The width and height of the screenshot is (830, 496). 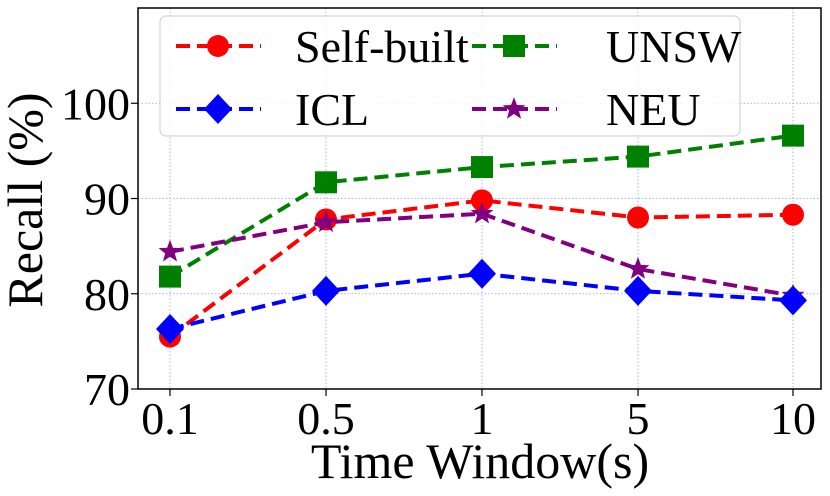 What do you see at coordinates (326, 418) in the screenshot?
I see `x-tick-label: 0.5` at bounding box center [326, 418].